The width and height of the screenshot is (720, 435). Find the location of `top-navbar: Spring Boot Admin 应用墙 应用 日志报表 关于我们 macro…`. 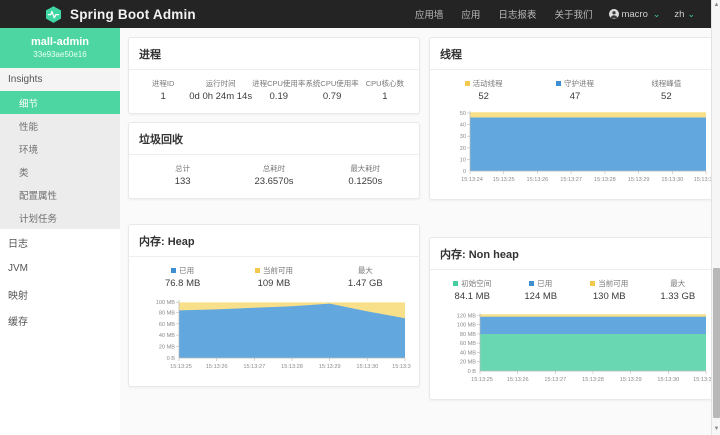

top-navbar: Spring Boot Admin 应用墙 应用 日志报表 关于我们 macro… is located at coordinates (355, 14).